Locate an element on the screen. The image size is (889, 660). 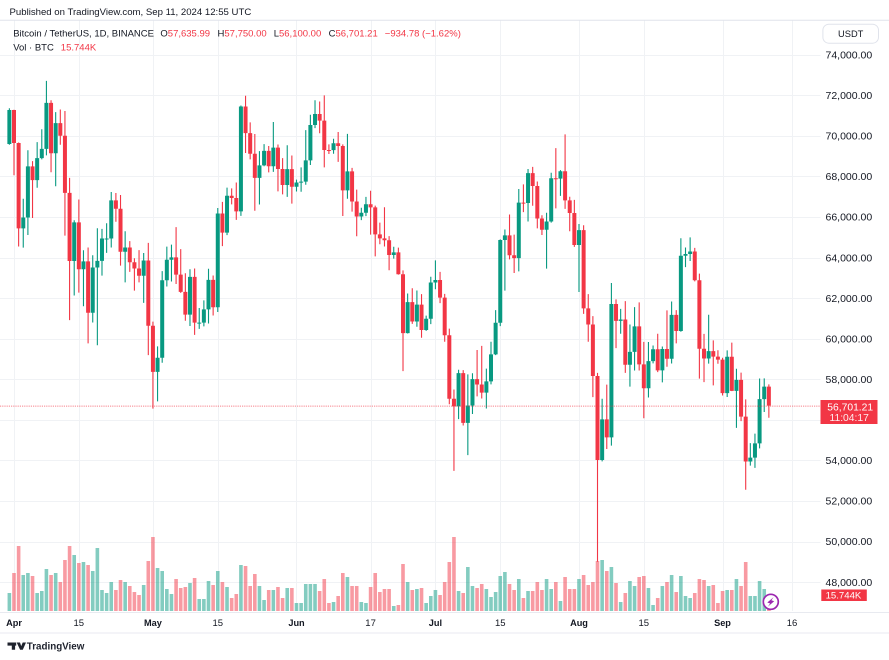
svg-text: 70,000.00 is located at coordinates (849, 137).